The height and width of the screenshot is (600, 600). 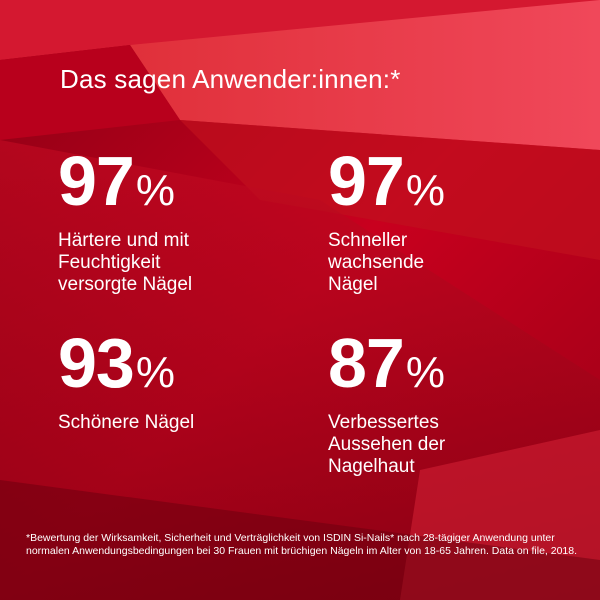 I want to click on stat-cuticle: 87% Verbessertes Aussehen der Nagelhaut, so click(x=386, y=403).